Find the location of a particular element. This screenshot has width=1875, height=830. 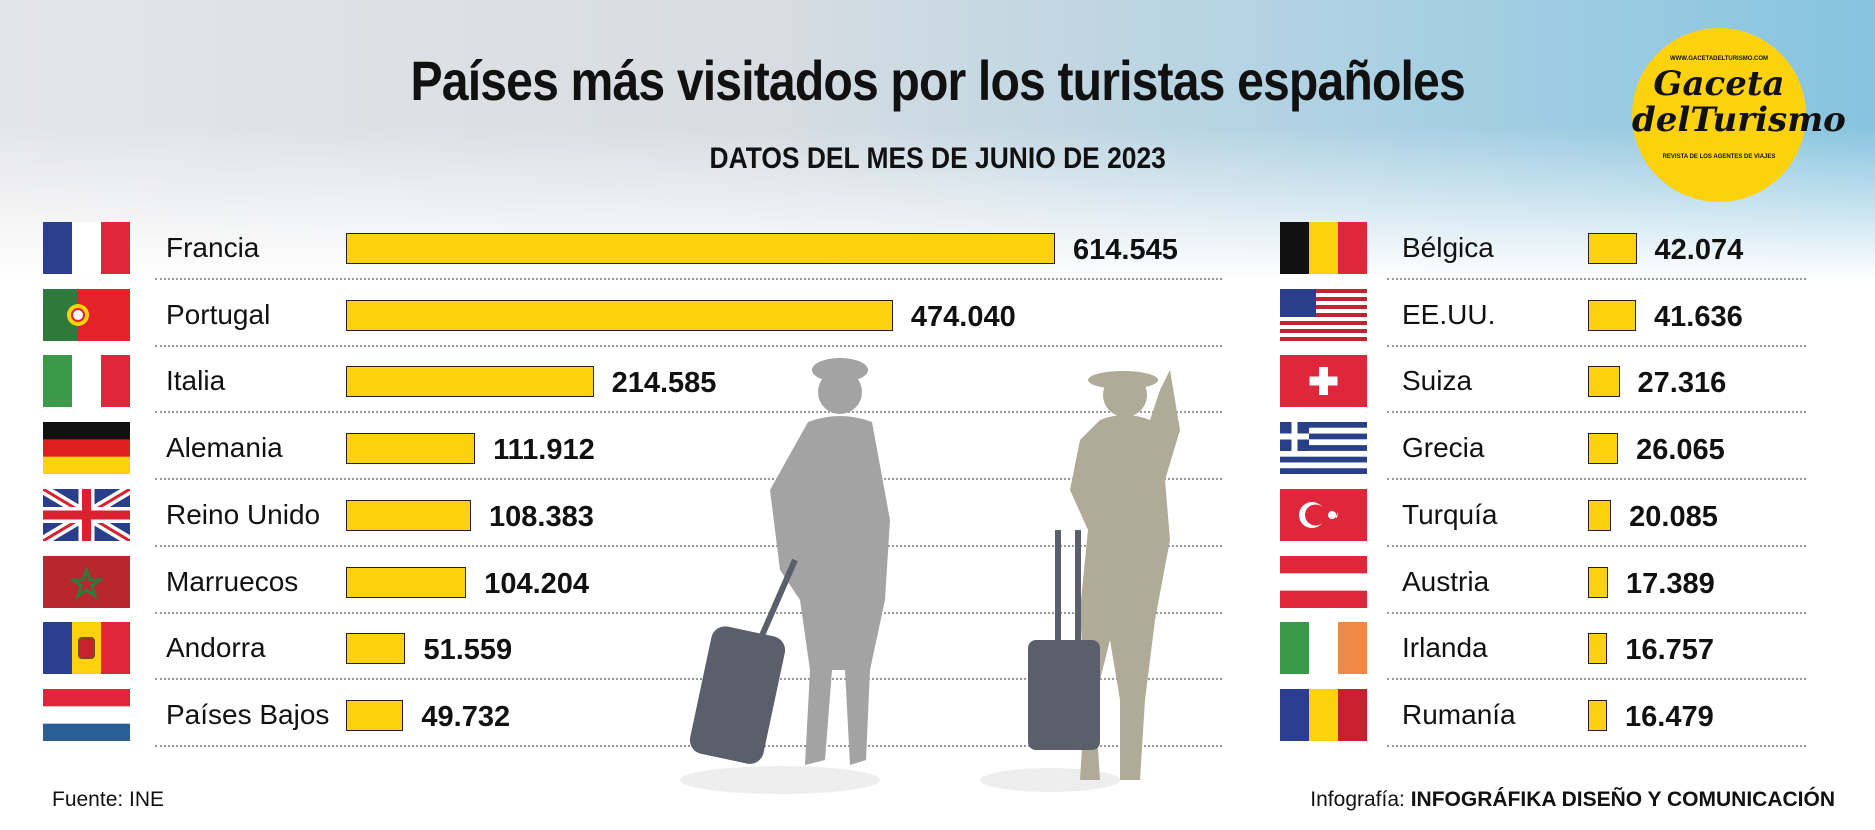

category-label: Italia is located at coordinates (196, 381).